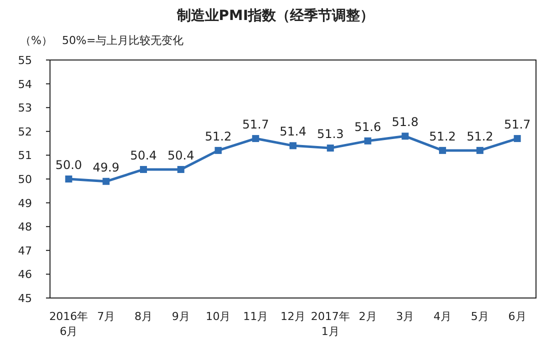  Describe the element at coordinates (68, 324) in the screenshot. I see `x-tick-label: 2016年 6月` at that location.